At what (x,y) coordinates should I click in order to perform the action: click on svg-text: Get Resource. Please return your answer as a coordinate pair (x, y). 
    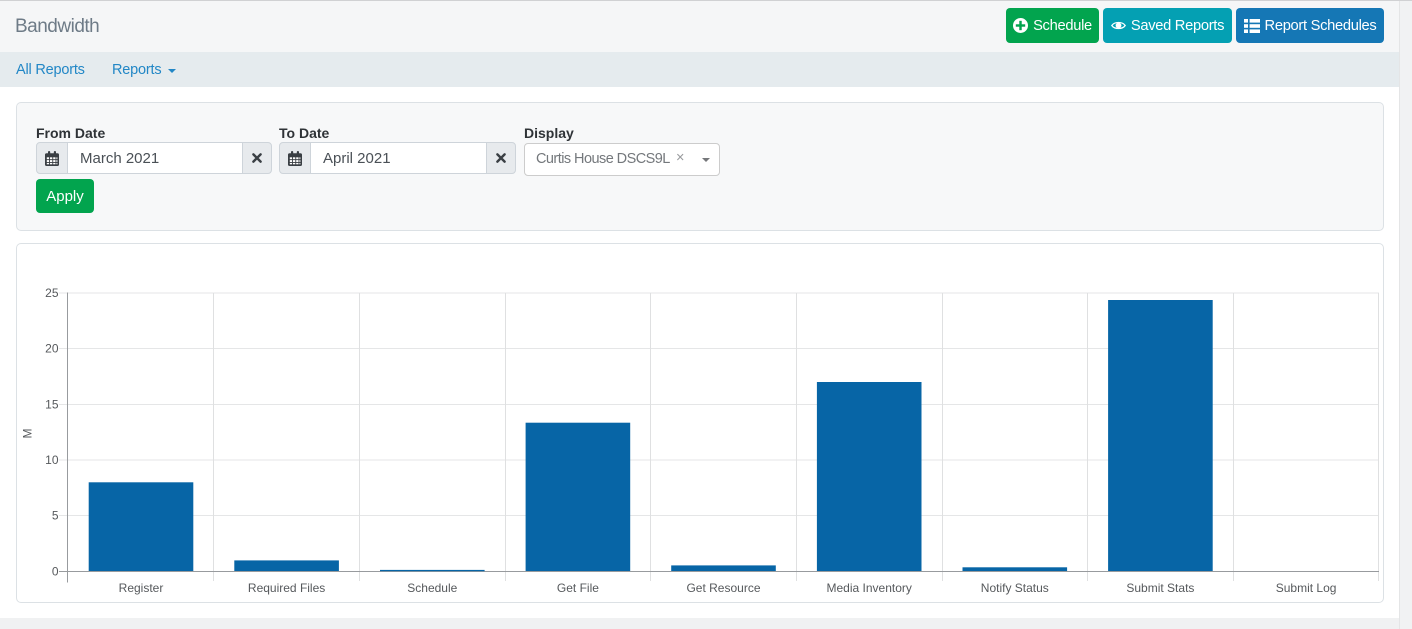
    Looking at the image, I should click on (723, 588).